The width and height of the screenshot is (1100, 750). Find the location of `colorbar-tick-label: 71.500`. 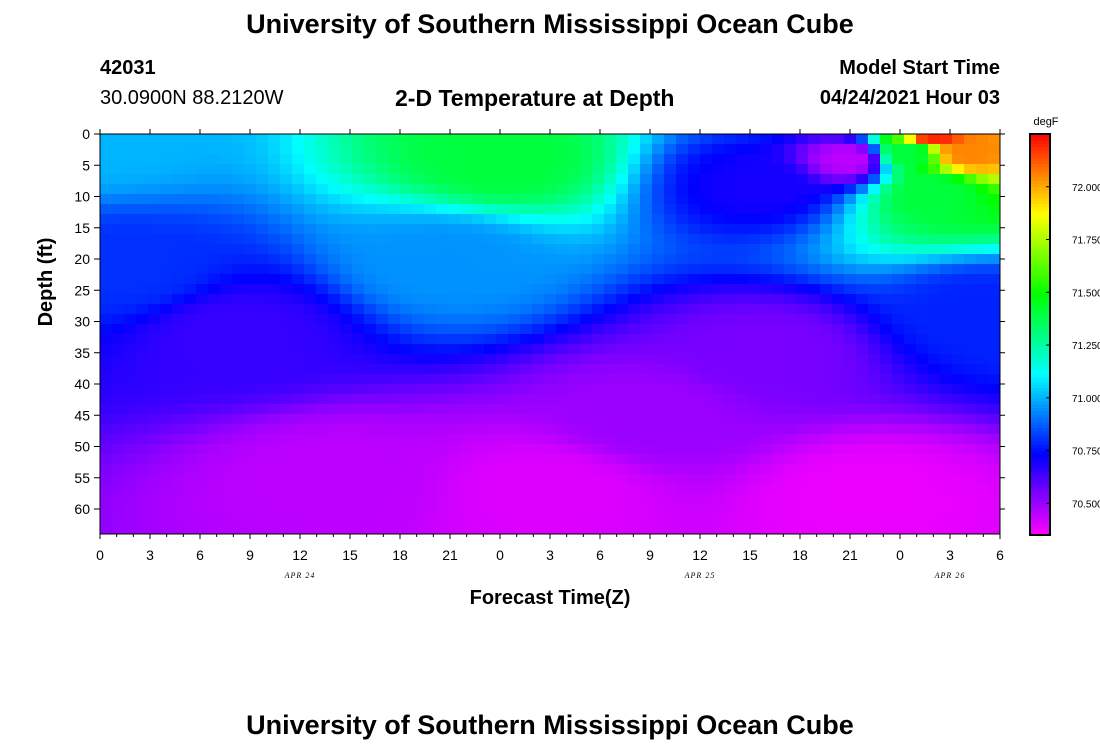

colorbar-tick-label: 71.500 is located at coordinates (1086, 293).